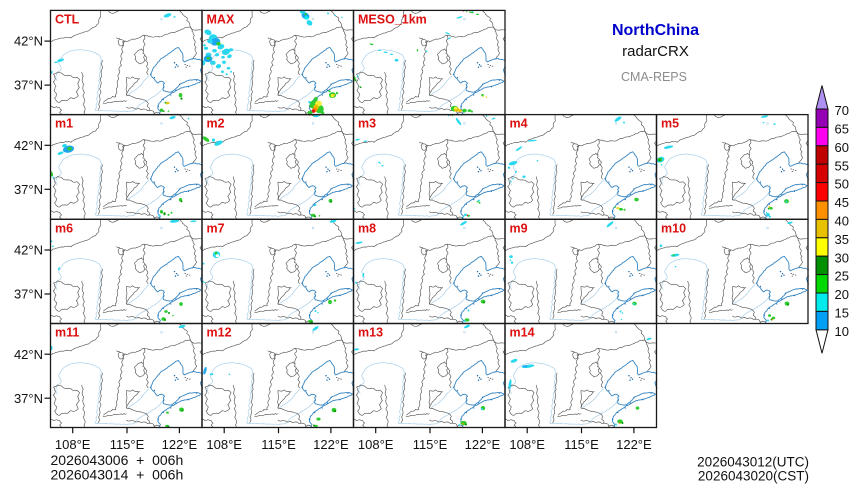  I want to click on svg-text: CTL, so click(67, 19).